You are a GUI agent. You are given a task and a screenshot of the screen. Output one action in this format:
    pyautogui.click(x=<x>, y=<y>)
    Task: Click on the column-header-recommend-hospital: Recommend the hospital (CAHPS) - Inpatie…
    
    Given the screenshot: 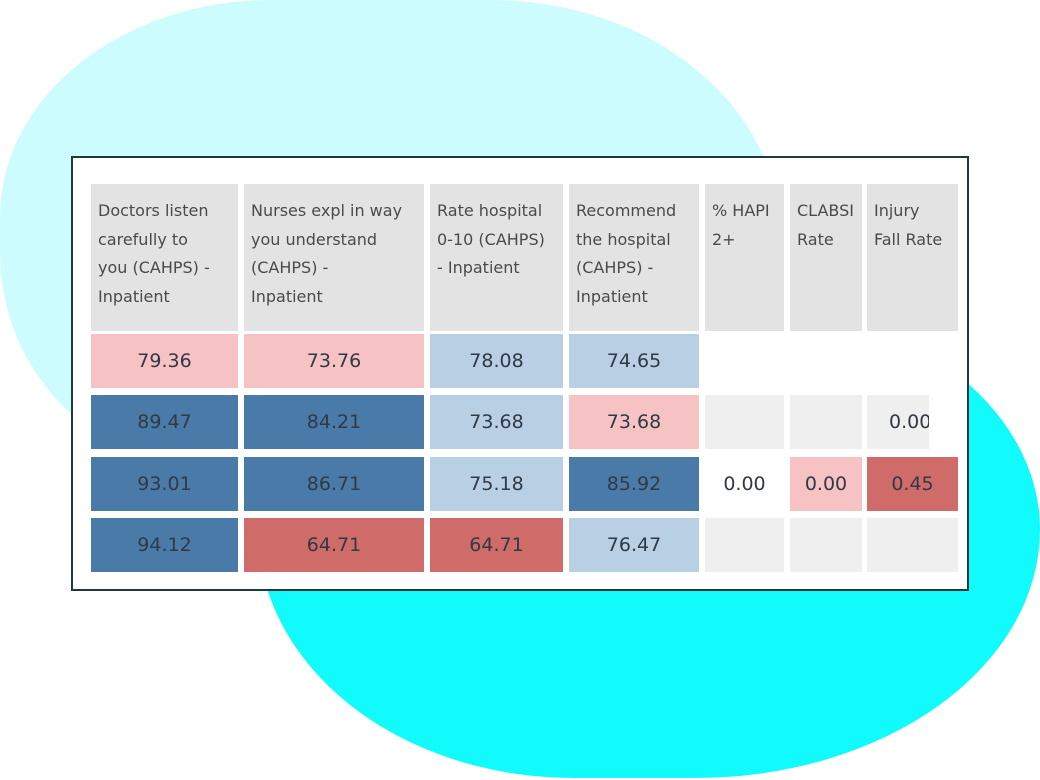 What is the action you would take?
    pyautogui.click(x=634, y=257)
    